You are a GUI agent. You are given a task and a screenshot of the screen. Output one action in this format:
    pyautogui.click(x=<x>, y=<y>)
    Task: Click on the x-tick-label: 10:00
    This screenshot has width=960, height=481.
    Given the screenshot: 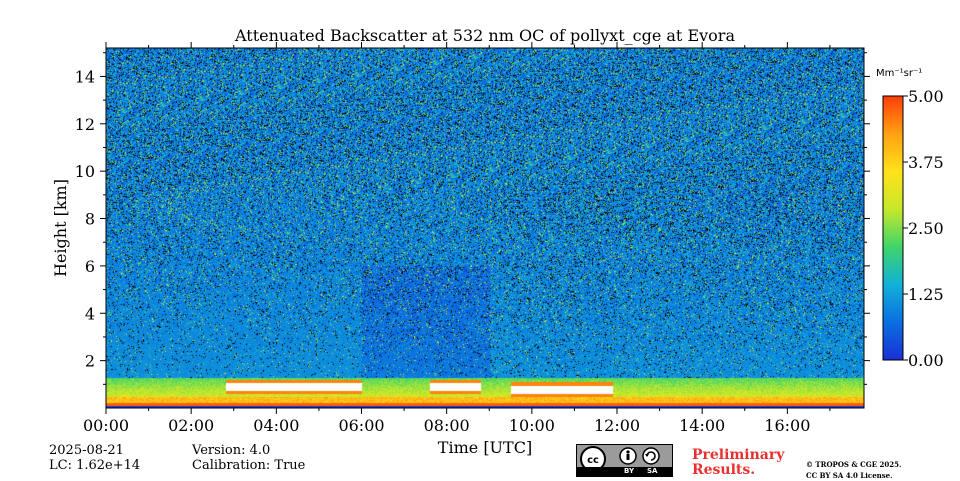 What is the action you would take?
    pyautogui.click(x=532, y=425)
    